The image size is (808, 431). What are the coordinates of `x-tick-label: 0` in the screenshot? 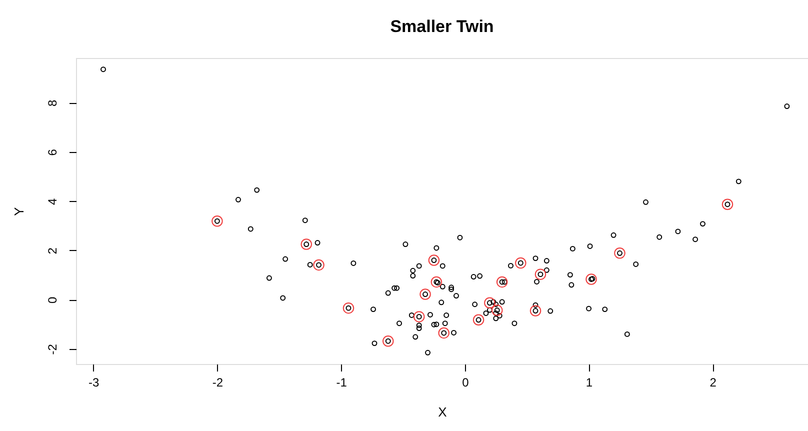 It's located at (466, 383).